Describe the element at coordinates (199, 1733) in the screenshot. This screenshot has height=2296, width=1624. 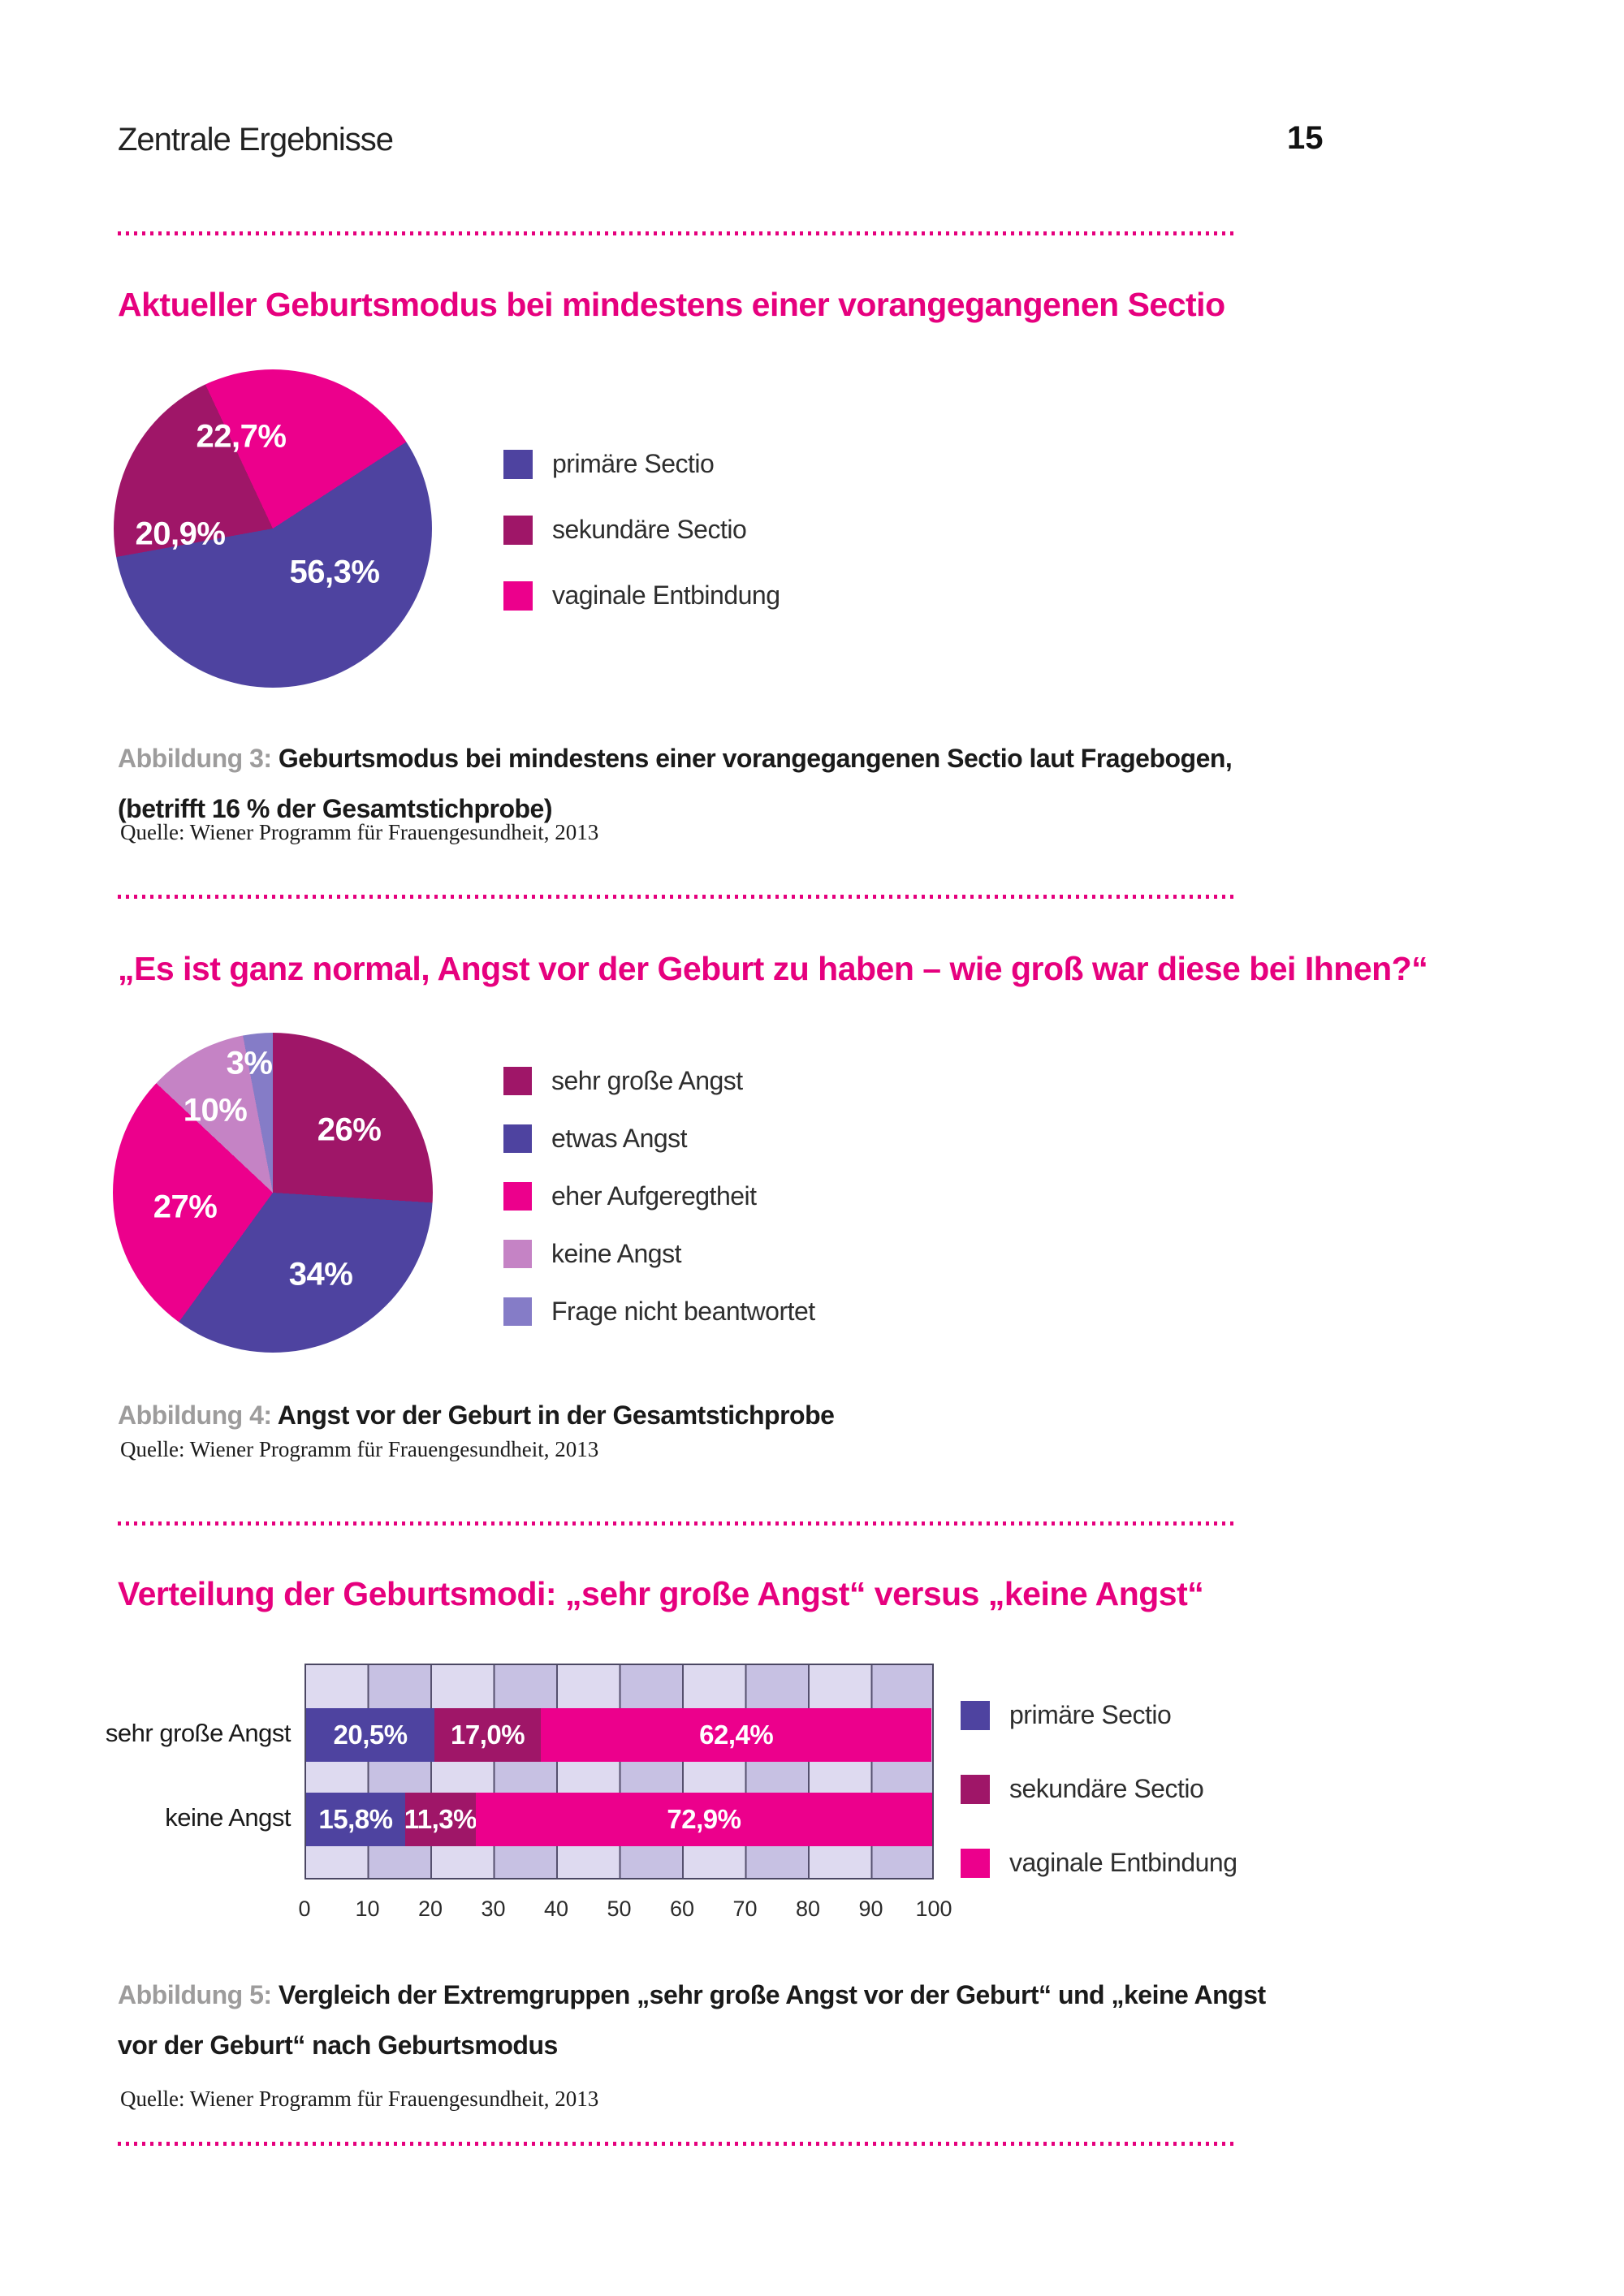
I see `bar-category-label: sehr große Angst` at that location.